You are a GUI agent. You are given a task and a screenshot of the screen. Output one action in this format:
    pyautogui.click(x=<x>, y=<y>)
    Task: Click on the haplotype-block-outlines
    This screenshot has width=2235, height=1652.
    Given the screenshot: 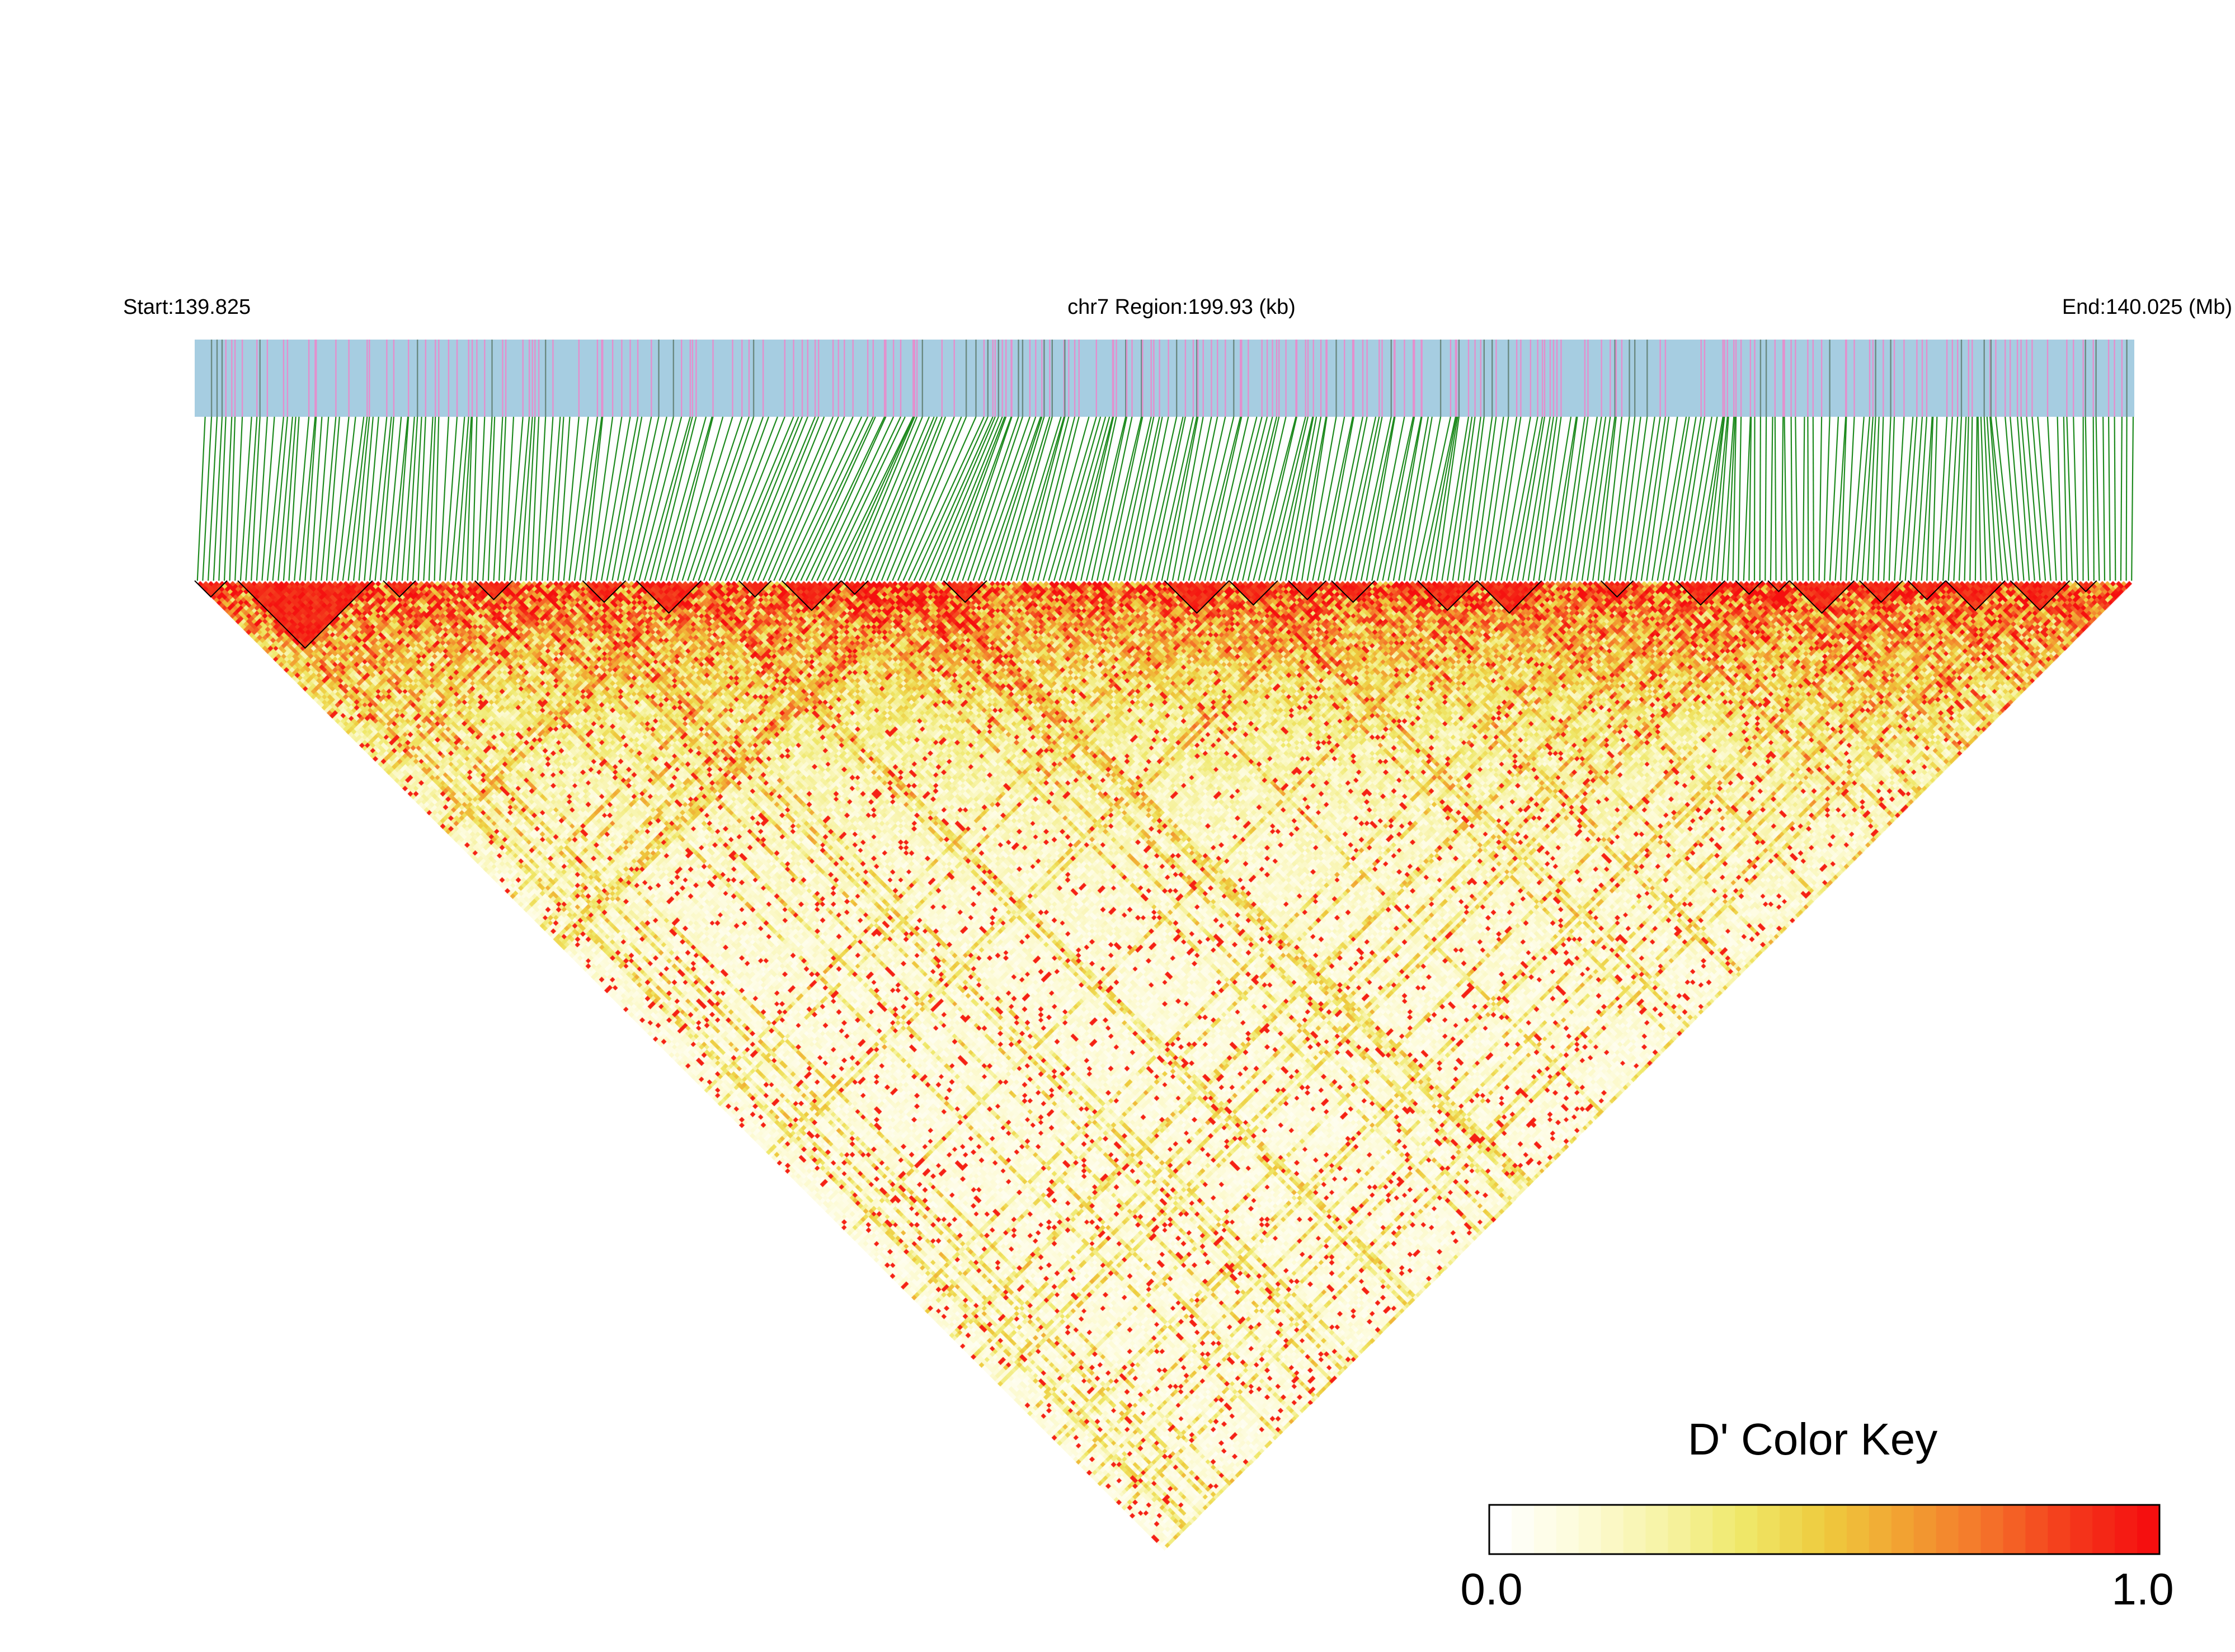 What is the action you would take?
    pyautogui.click(x=1145, y=615)
    